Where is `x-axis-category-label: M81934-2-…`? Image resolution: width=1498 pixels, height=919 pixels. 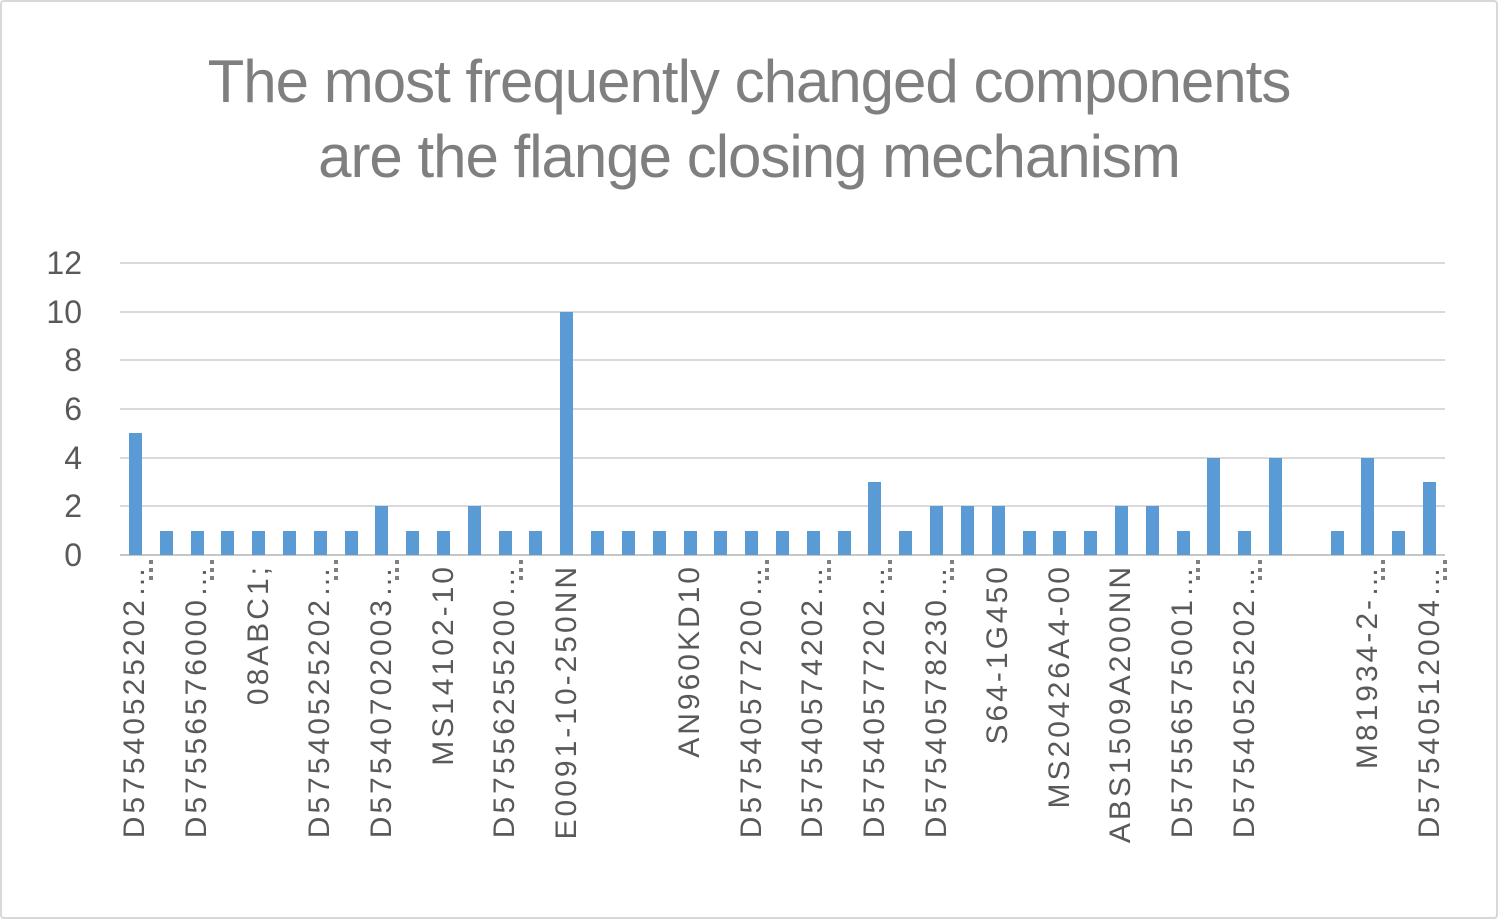
x-axis-category-label: M81934-2-… is located at coordinates (1367, 667).